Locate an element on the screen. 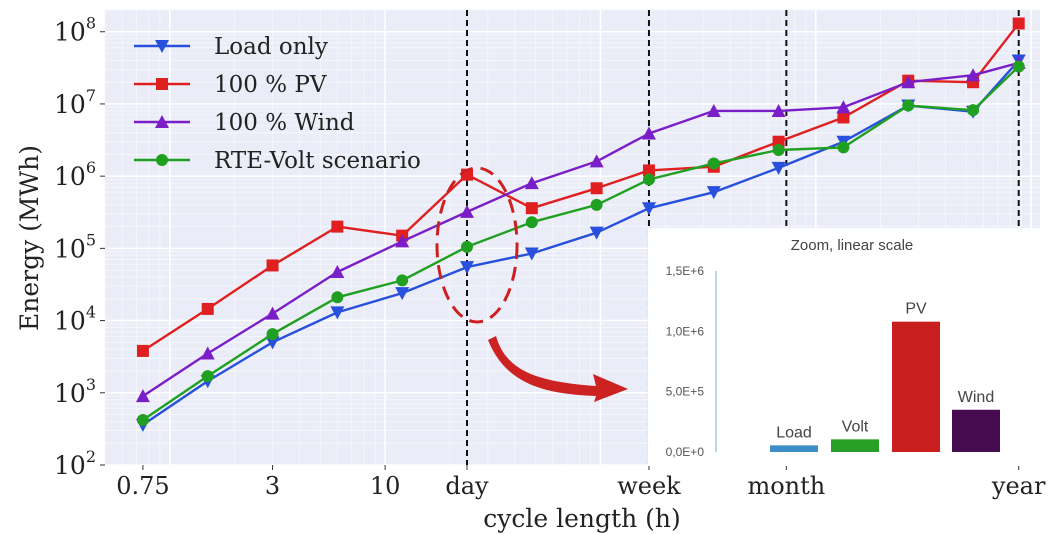  legend-item: Load only is located at coordinates (231, 47).